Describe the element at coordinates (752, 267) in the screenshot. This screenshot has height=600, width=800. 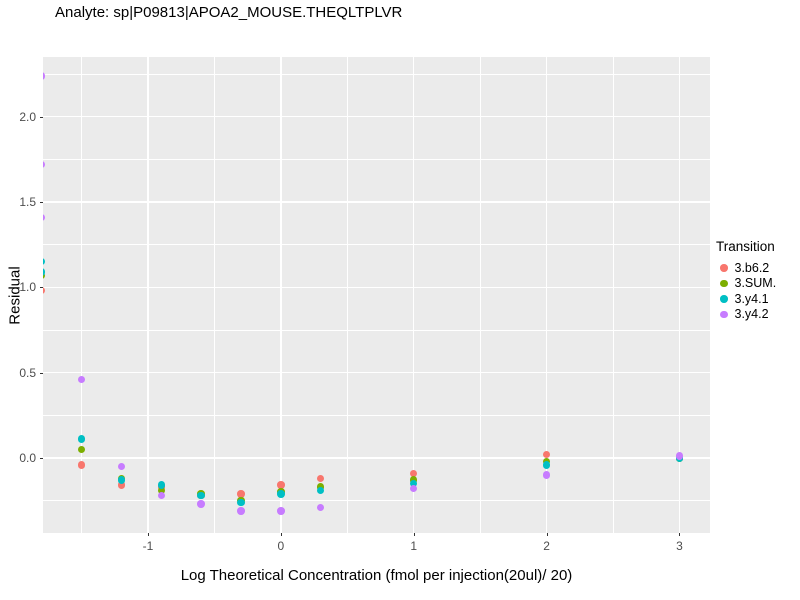
I see `legend-item-label: 3.b6.2` at that location.